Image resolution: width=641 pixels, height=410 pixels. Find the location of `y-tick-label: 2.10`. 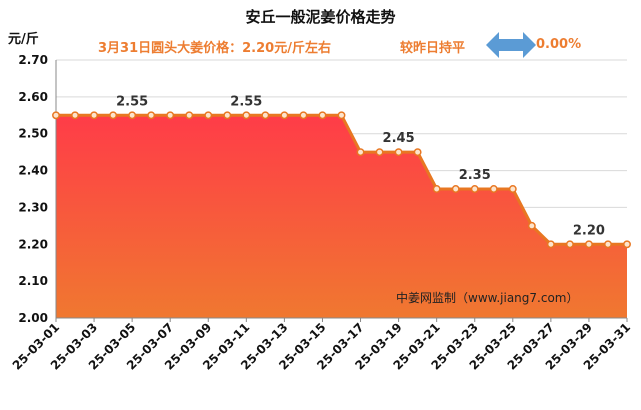

y-tick-label: 2.10 is located at coordinates (33, 281).